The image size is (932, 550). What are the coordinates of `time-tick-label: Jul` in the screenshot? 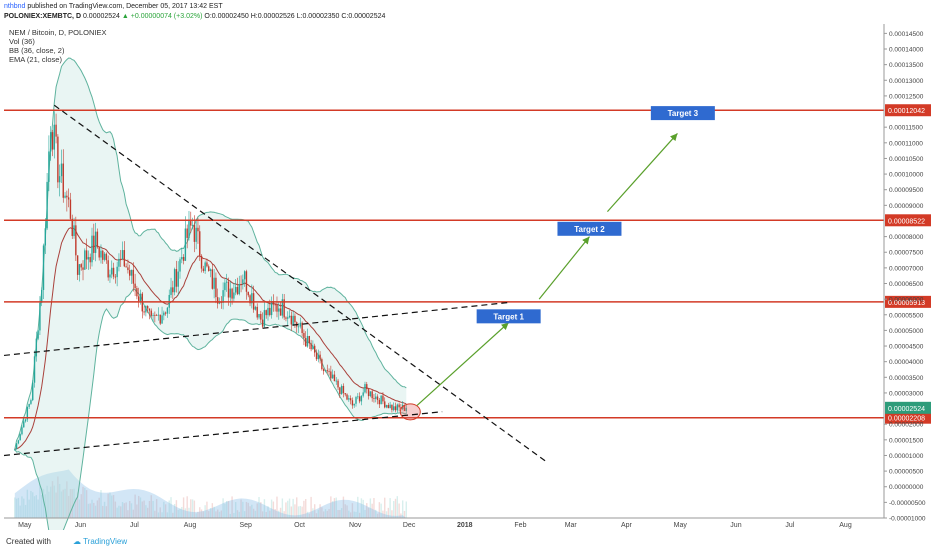 It's located at (134, 525).